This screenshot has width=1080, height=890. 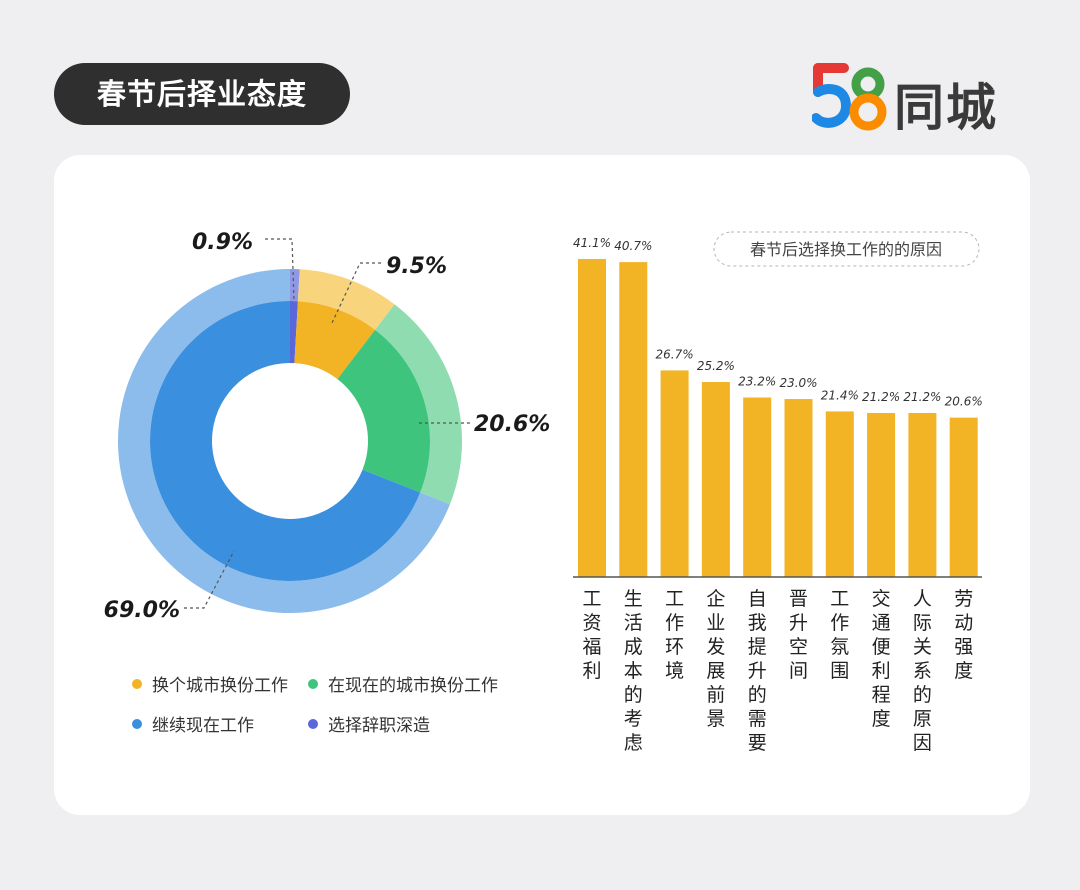 I want to click on logo-58-icon, so click(x=849, y=97).